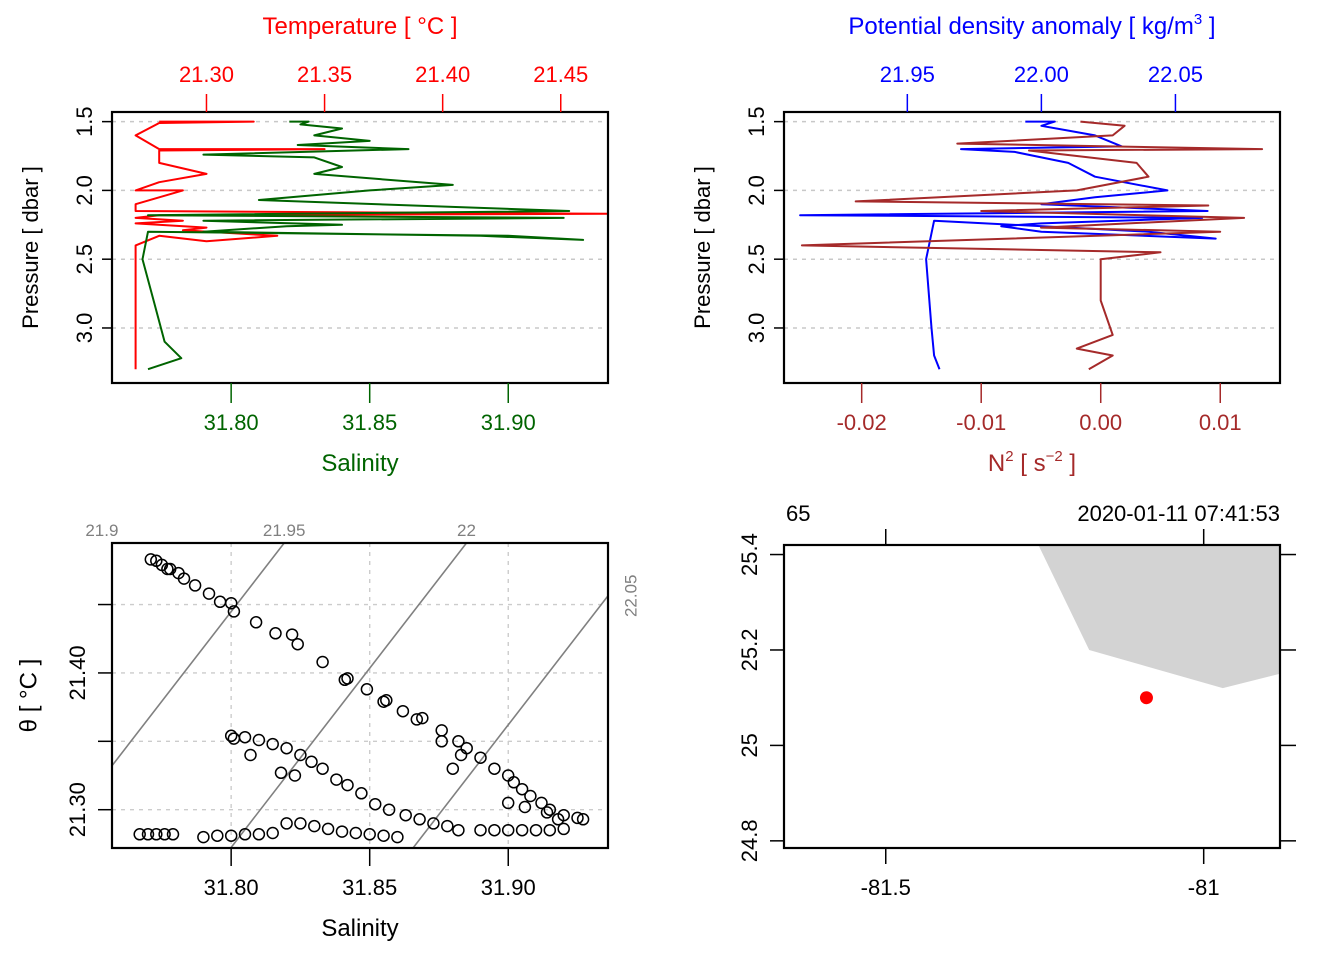  What do you see at coordinates (508, 422) in the screenshot?
I see `bottom-axis-tick-label: 31.90` at bounding box center [508, 422].